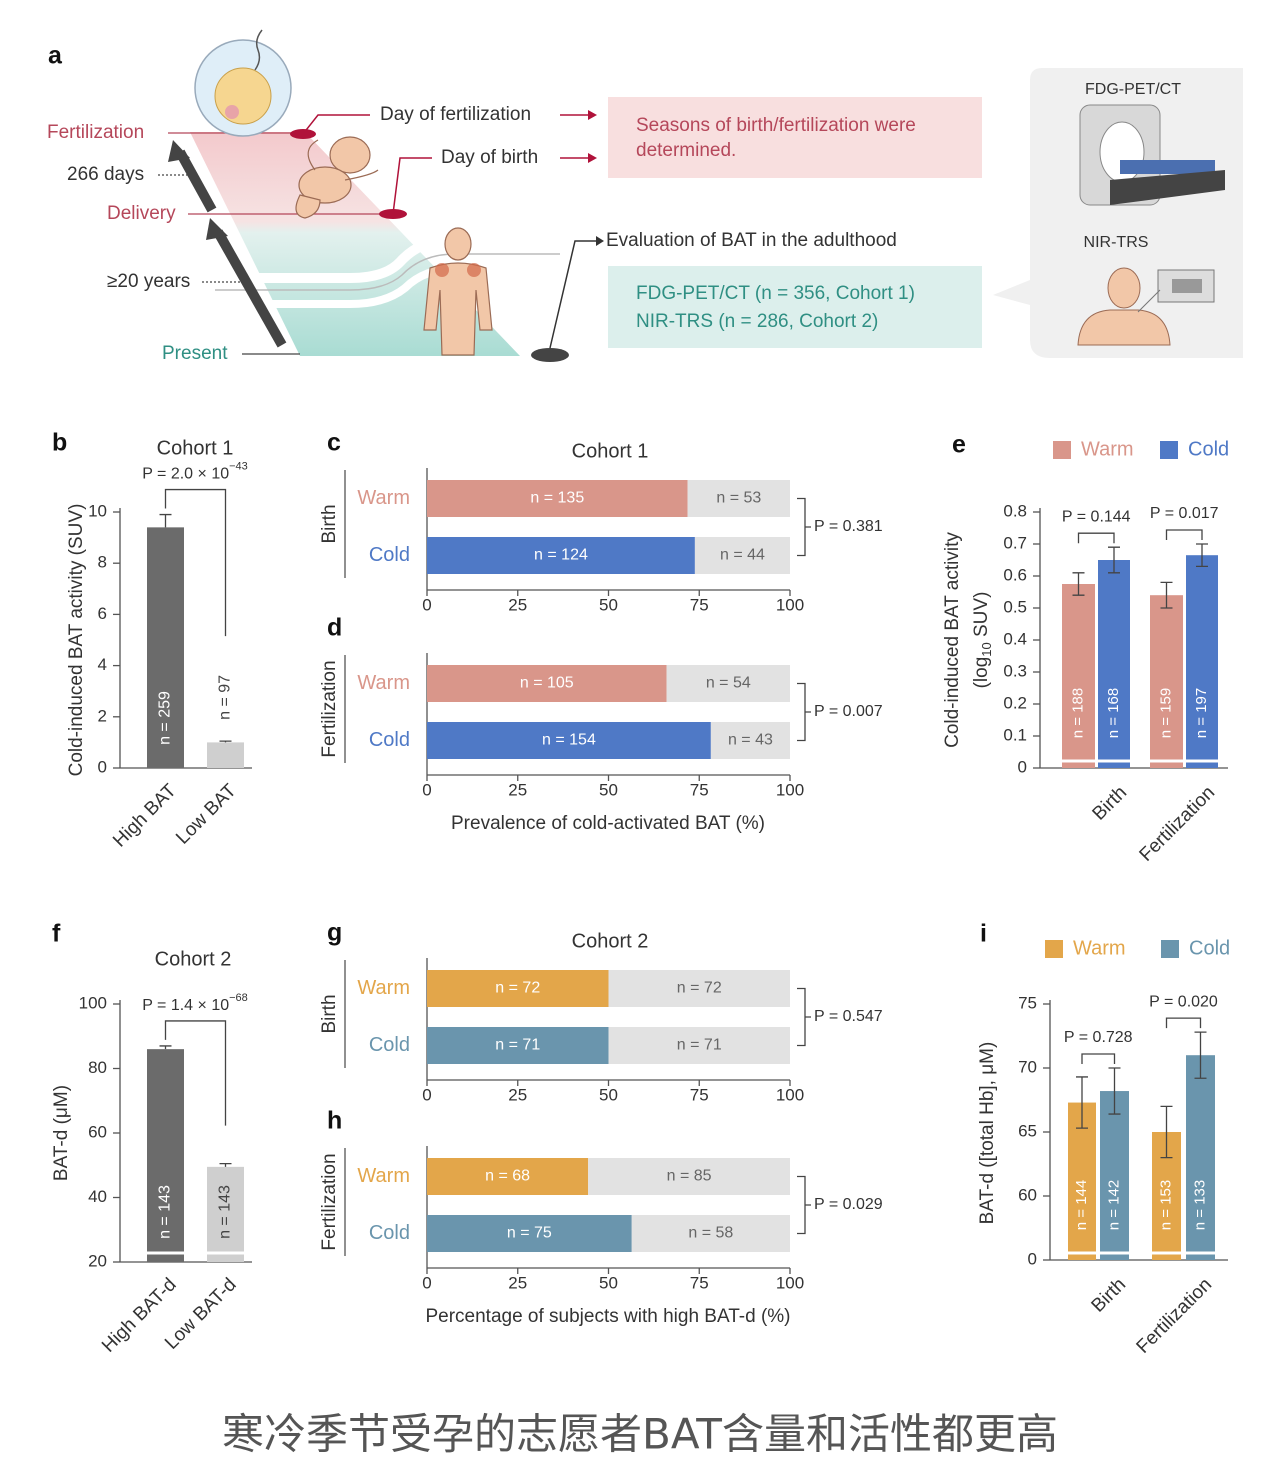 The height and width of the screenshot is (1475, 1280). What do you see at coordinates (1015, 638) in the screenshot?
I see `y-tick-label: 0.4` at bounding box center [1015, 638].